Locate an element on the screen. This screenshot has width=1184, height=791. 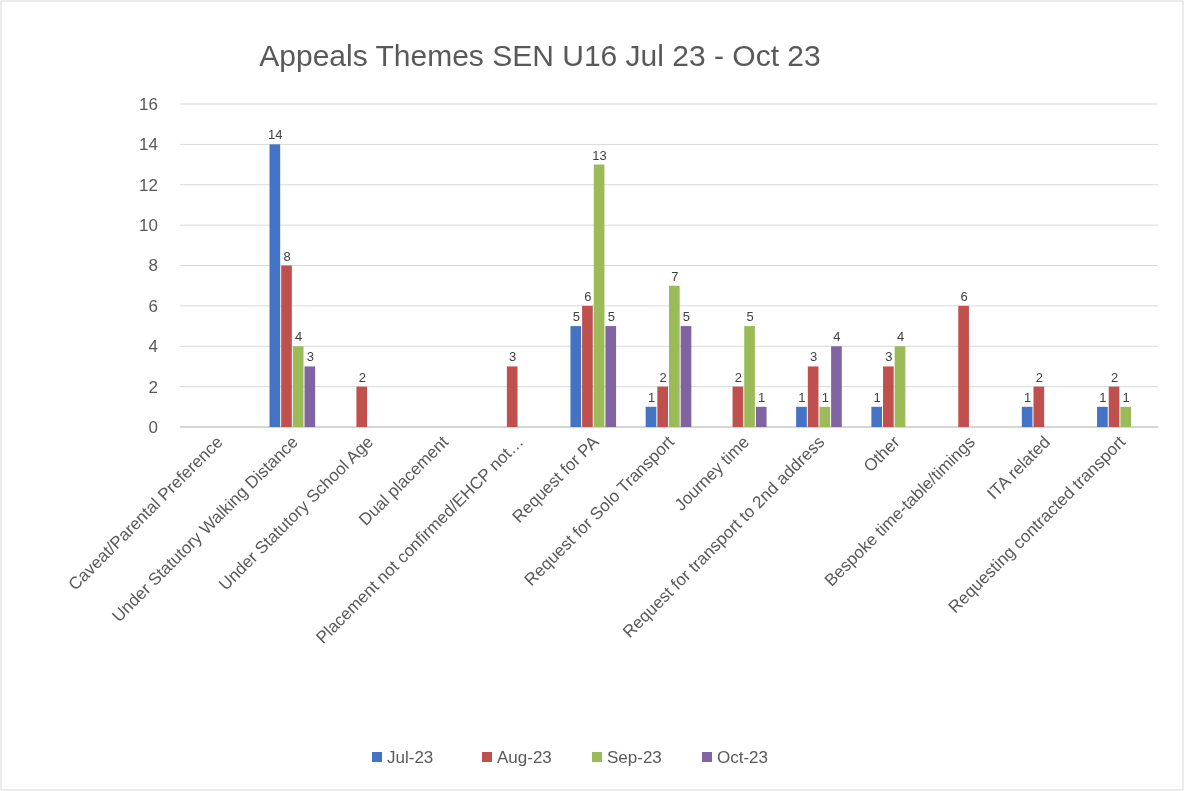
y-tick-label: 2 is located at coordinates (153, 387).